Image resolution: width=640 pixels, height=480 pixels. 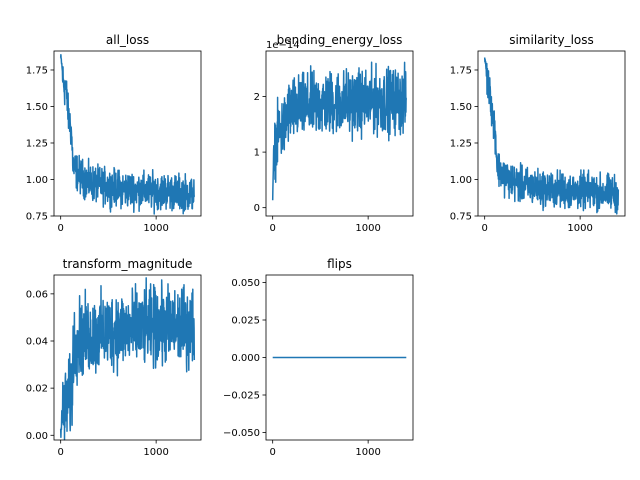 What do you see at coordinates (283, 45) in the screenshot?
I see `offset-label: 1e−14` at bounding box center [283, 45].